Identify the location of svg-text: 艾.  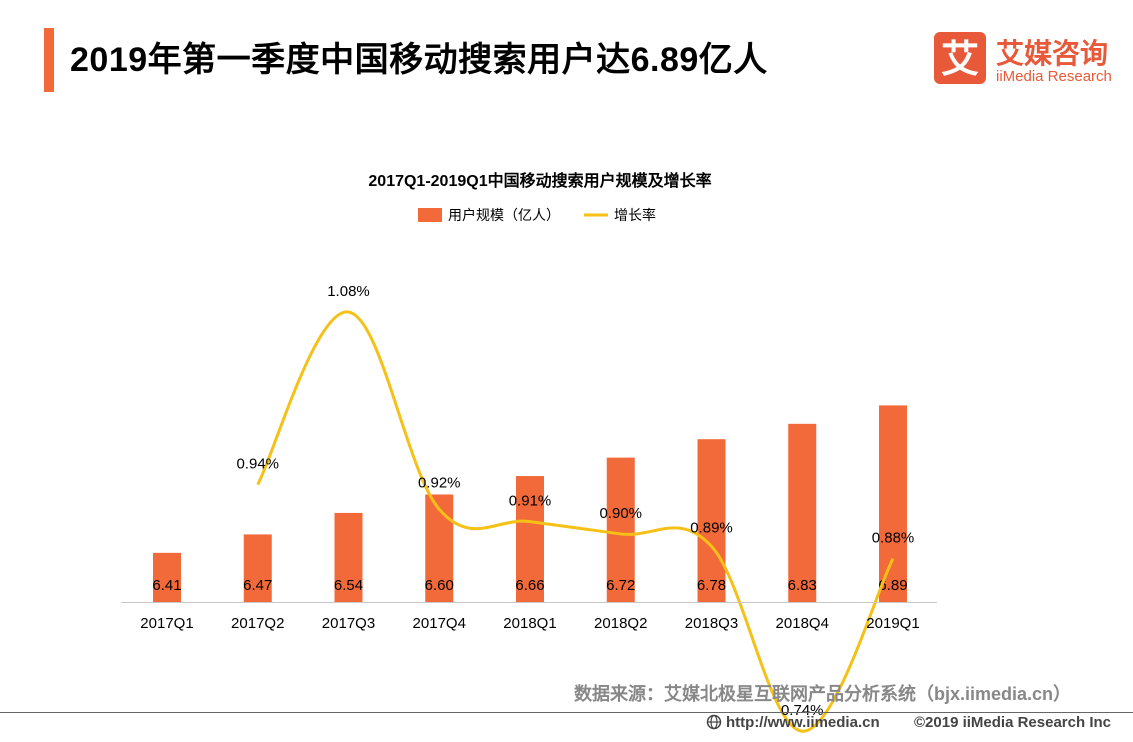
(960, 60).